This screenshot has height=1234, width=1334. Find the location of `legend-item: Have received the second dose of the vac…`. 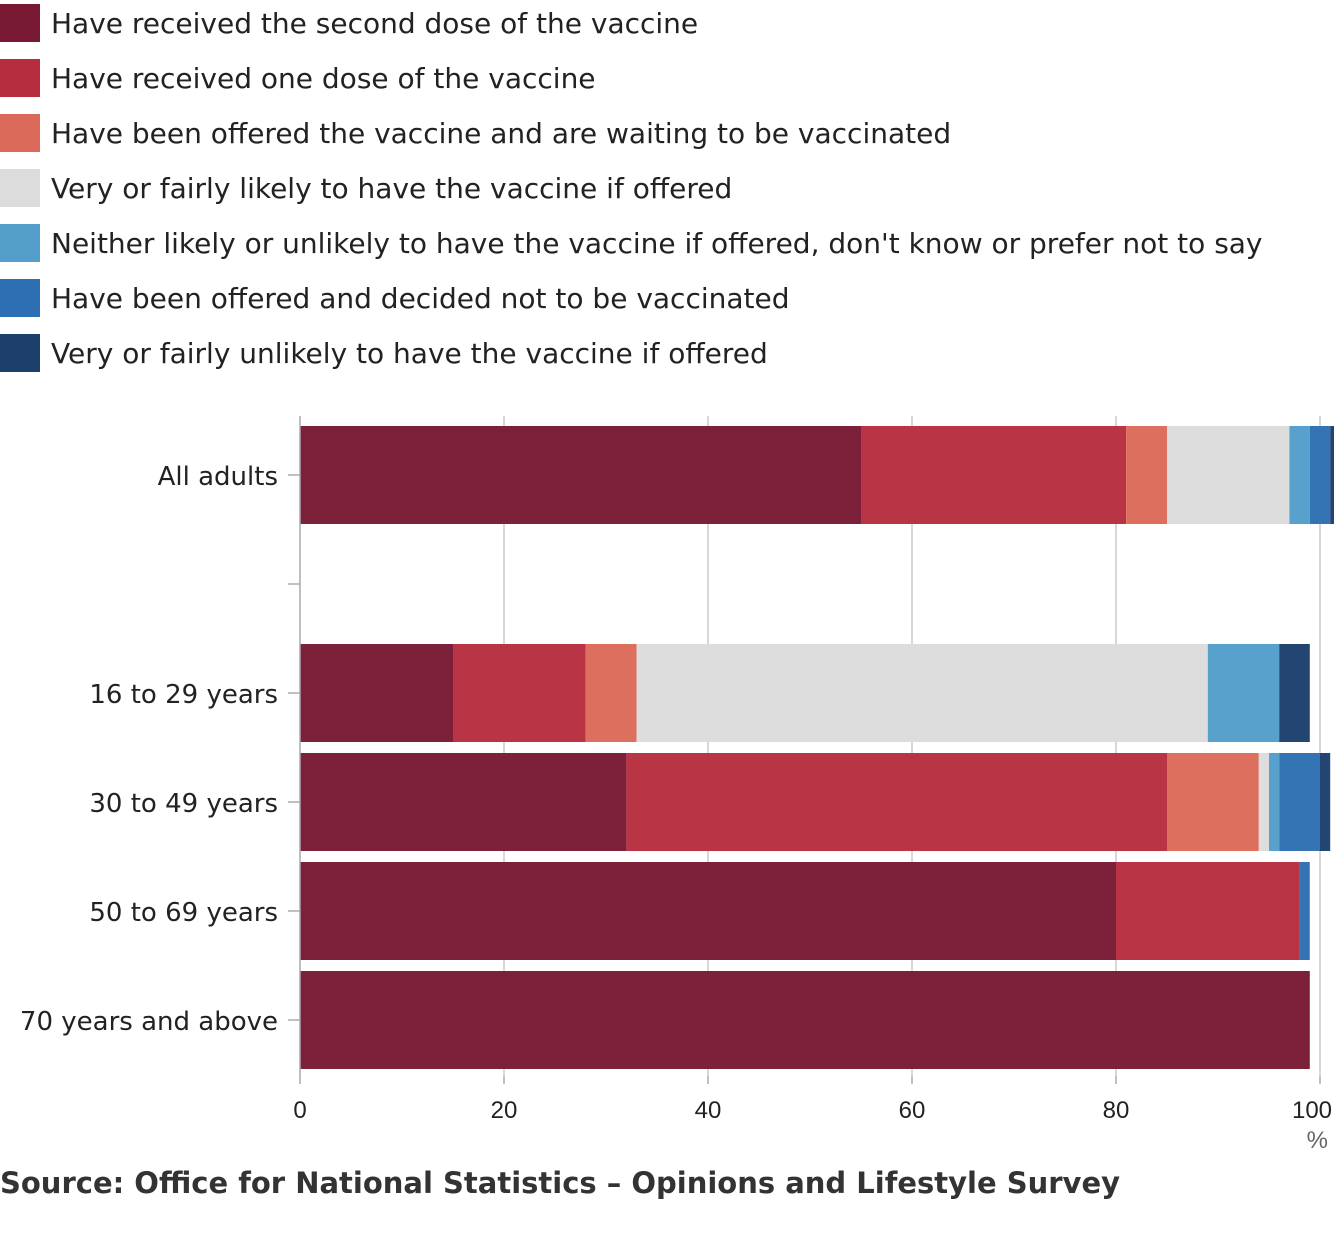

legend-item: Have received the second dose of the vac… is located at coordinates (349, 23).